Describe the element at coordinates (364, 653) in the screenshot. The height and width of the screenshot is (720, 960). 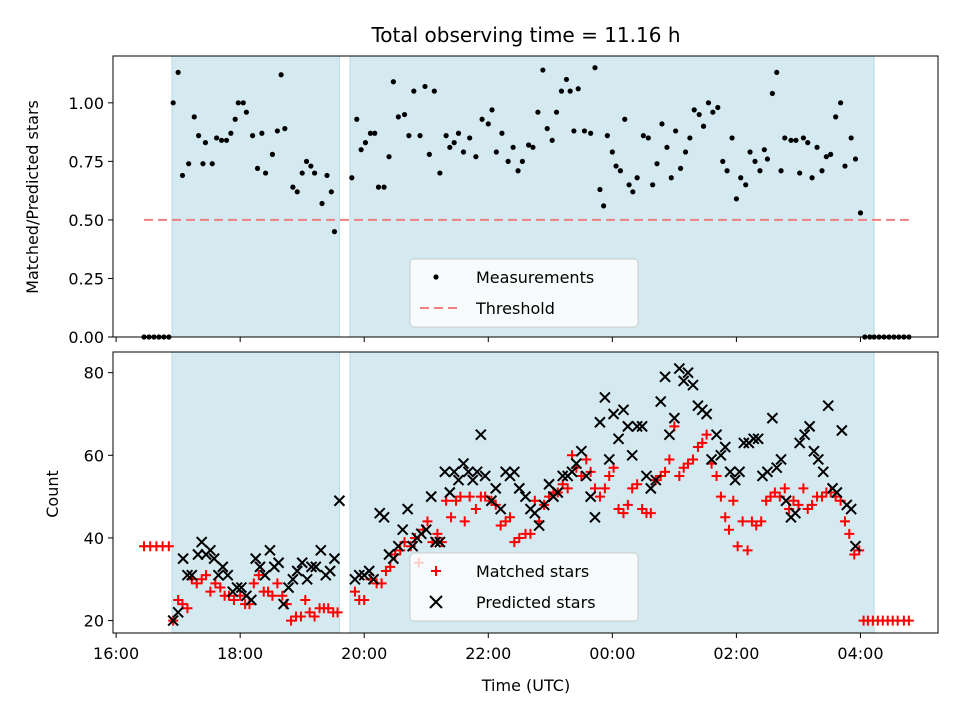
I see `x-tick-label: 20:00` at that location.